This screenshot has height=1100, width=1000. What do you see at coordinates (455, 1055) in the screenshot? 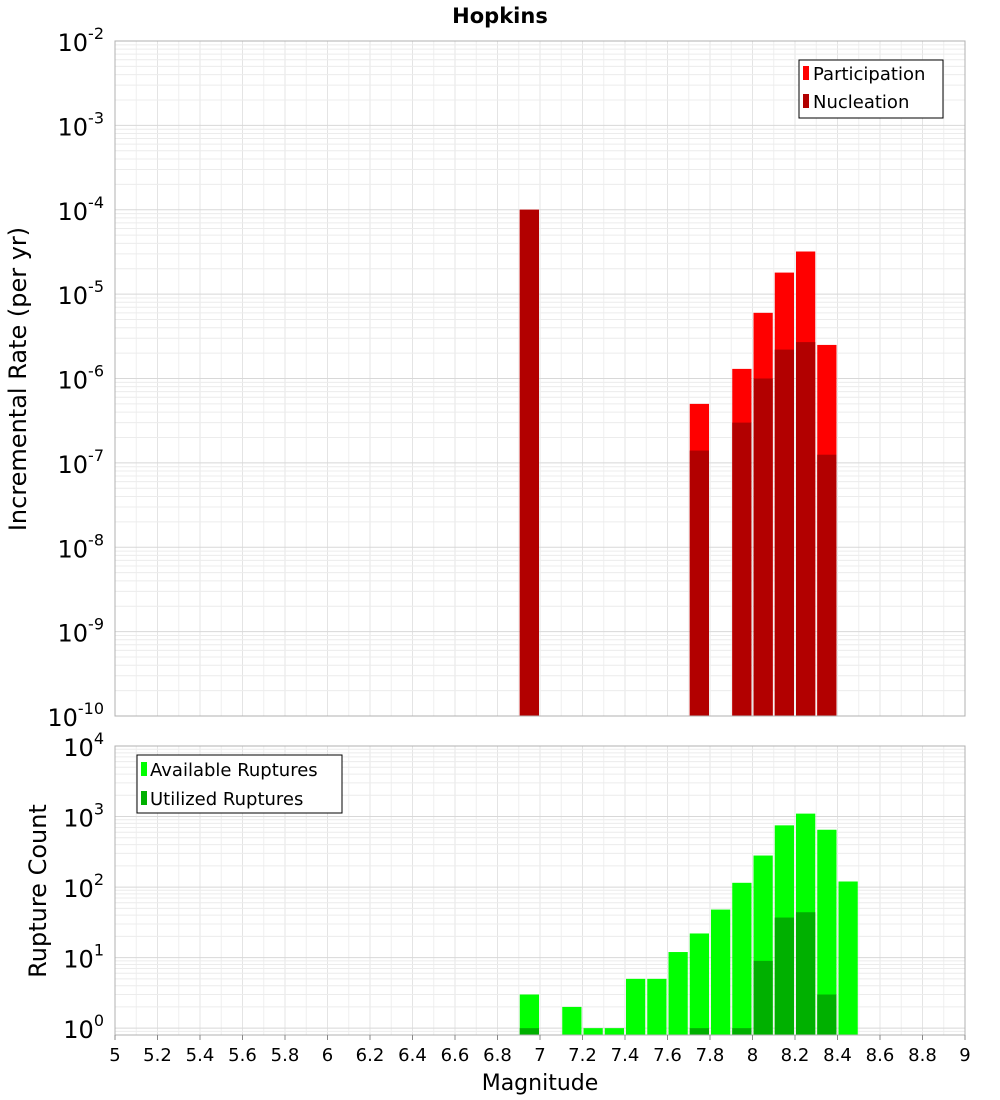
I see `x-tick-label: 6.6` at bounding box center [455, 1055].